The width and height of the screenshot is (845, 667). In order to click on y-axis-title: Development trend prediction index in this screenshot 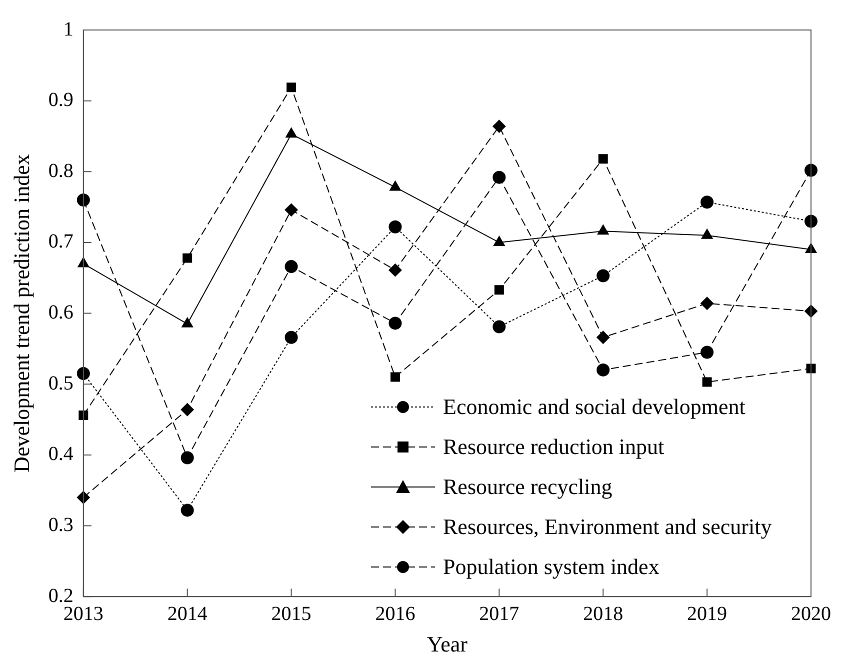, I will do `click(21, 313)`.